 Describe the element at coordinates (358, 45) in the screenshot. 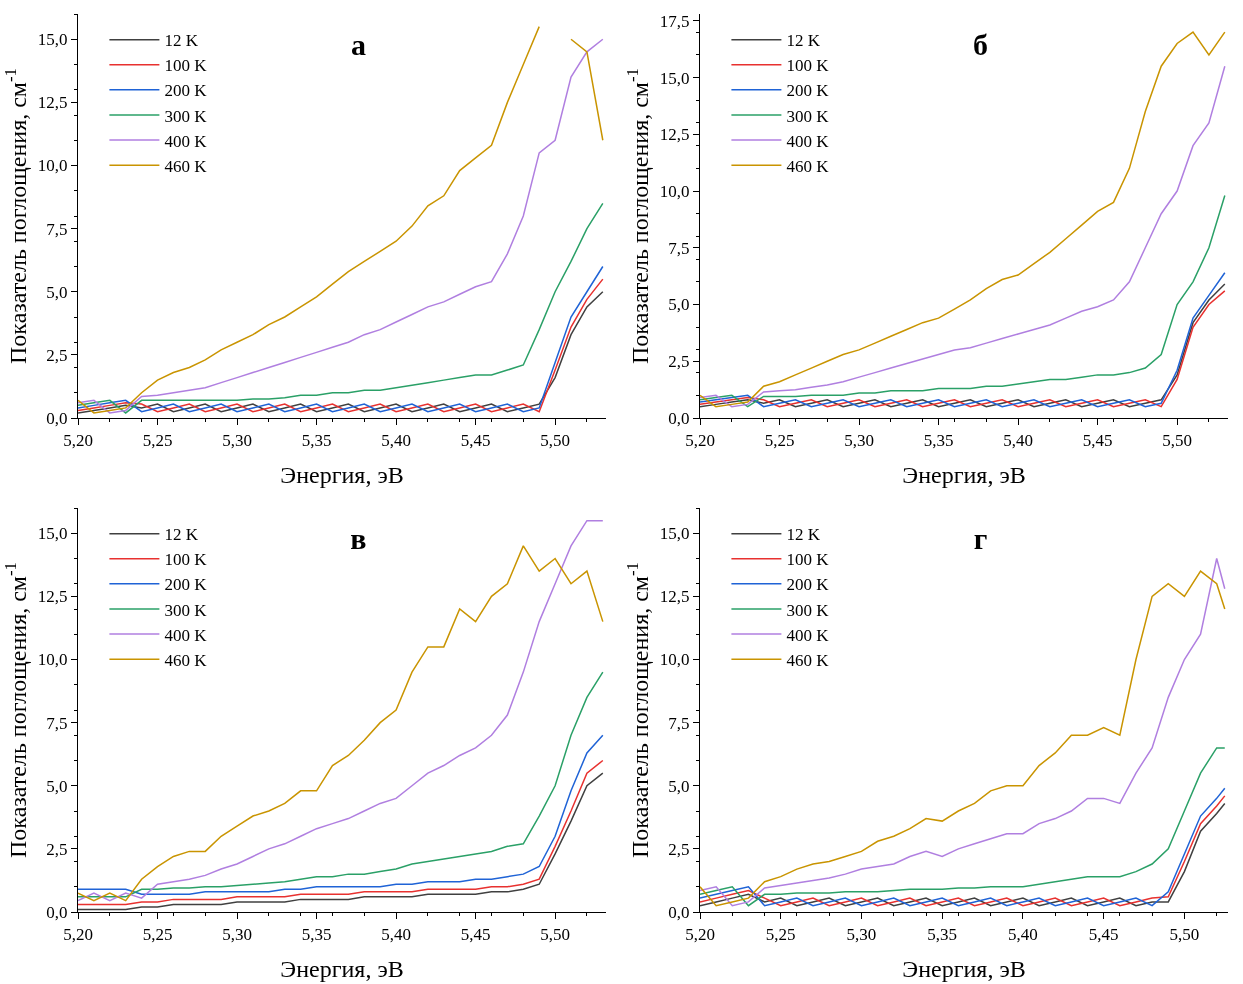

I see `text: а` at that location.